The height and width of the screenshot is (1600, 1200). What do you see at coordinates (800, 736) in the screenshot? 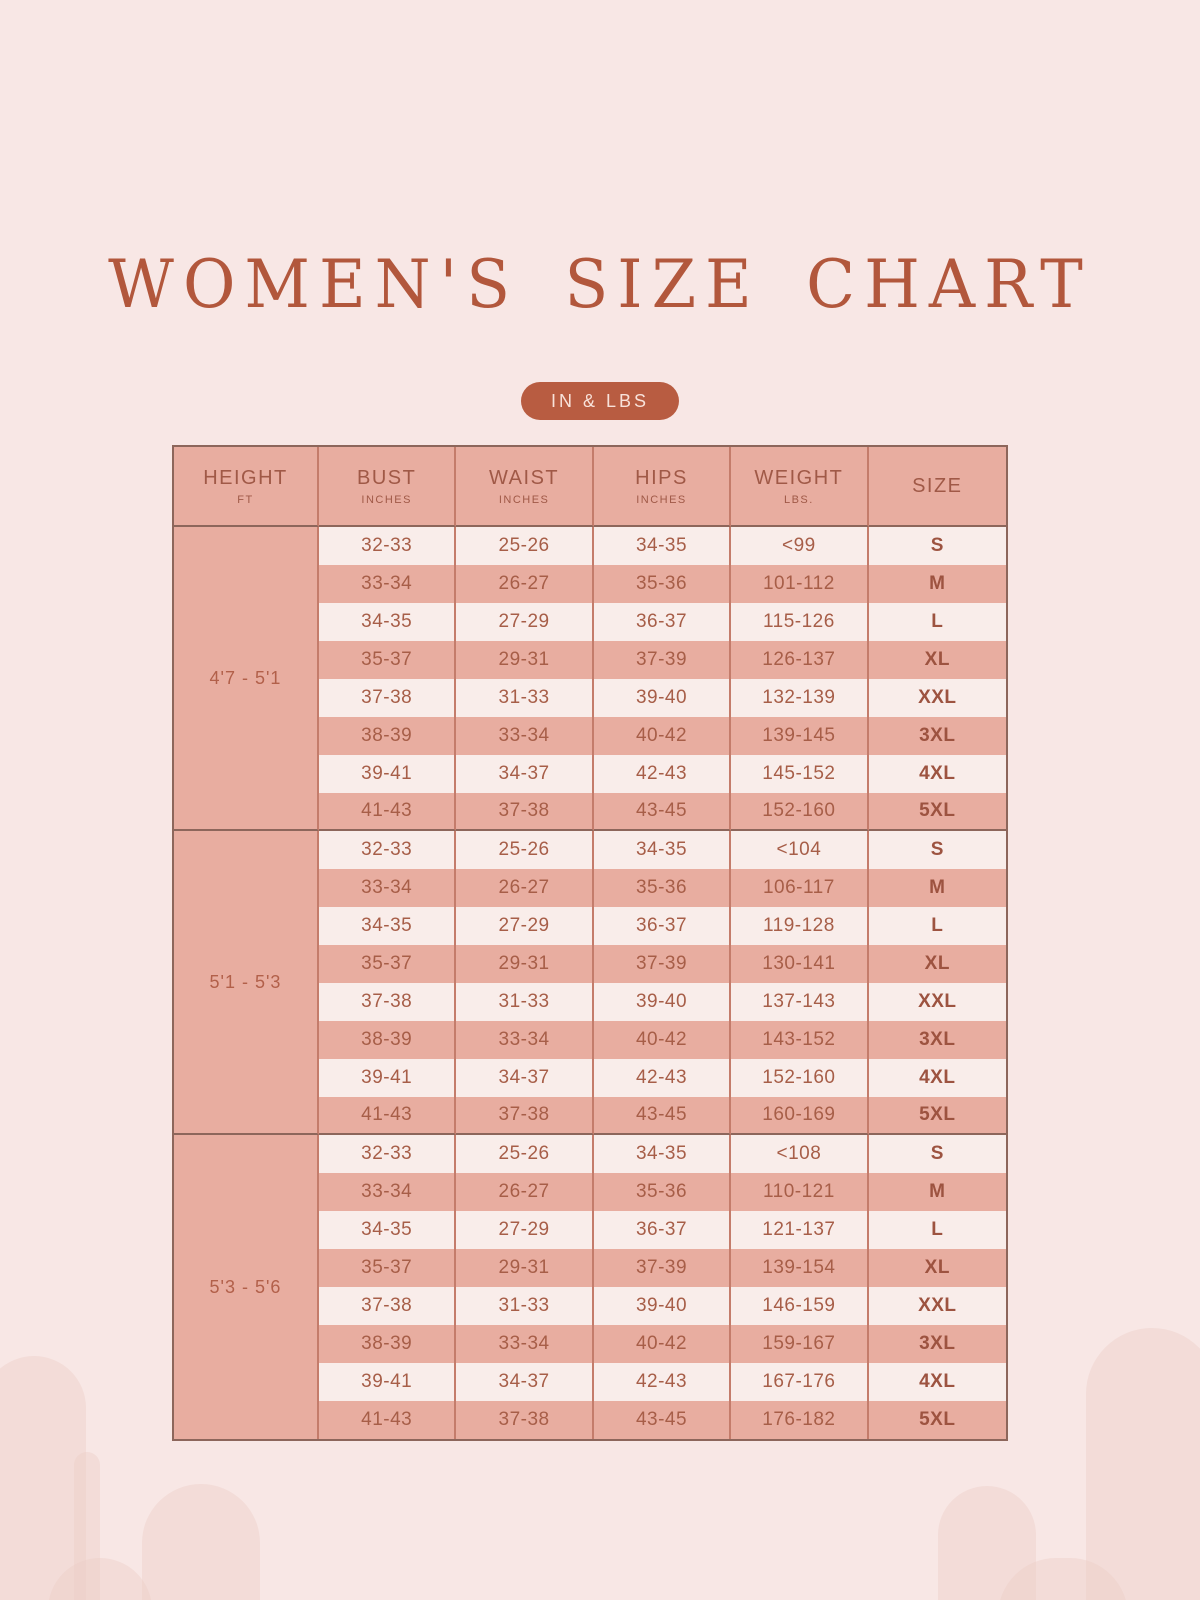
I see `table-cell: 139-145` at bounding box center [800, 736].